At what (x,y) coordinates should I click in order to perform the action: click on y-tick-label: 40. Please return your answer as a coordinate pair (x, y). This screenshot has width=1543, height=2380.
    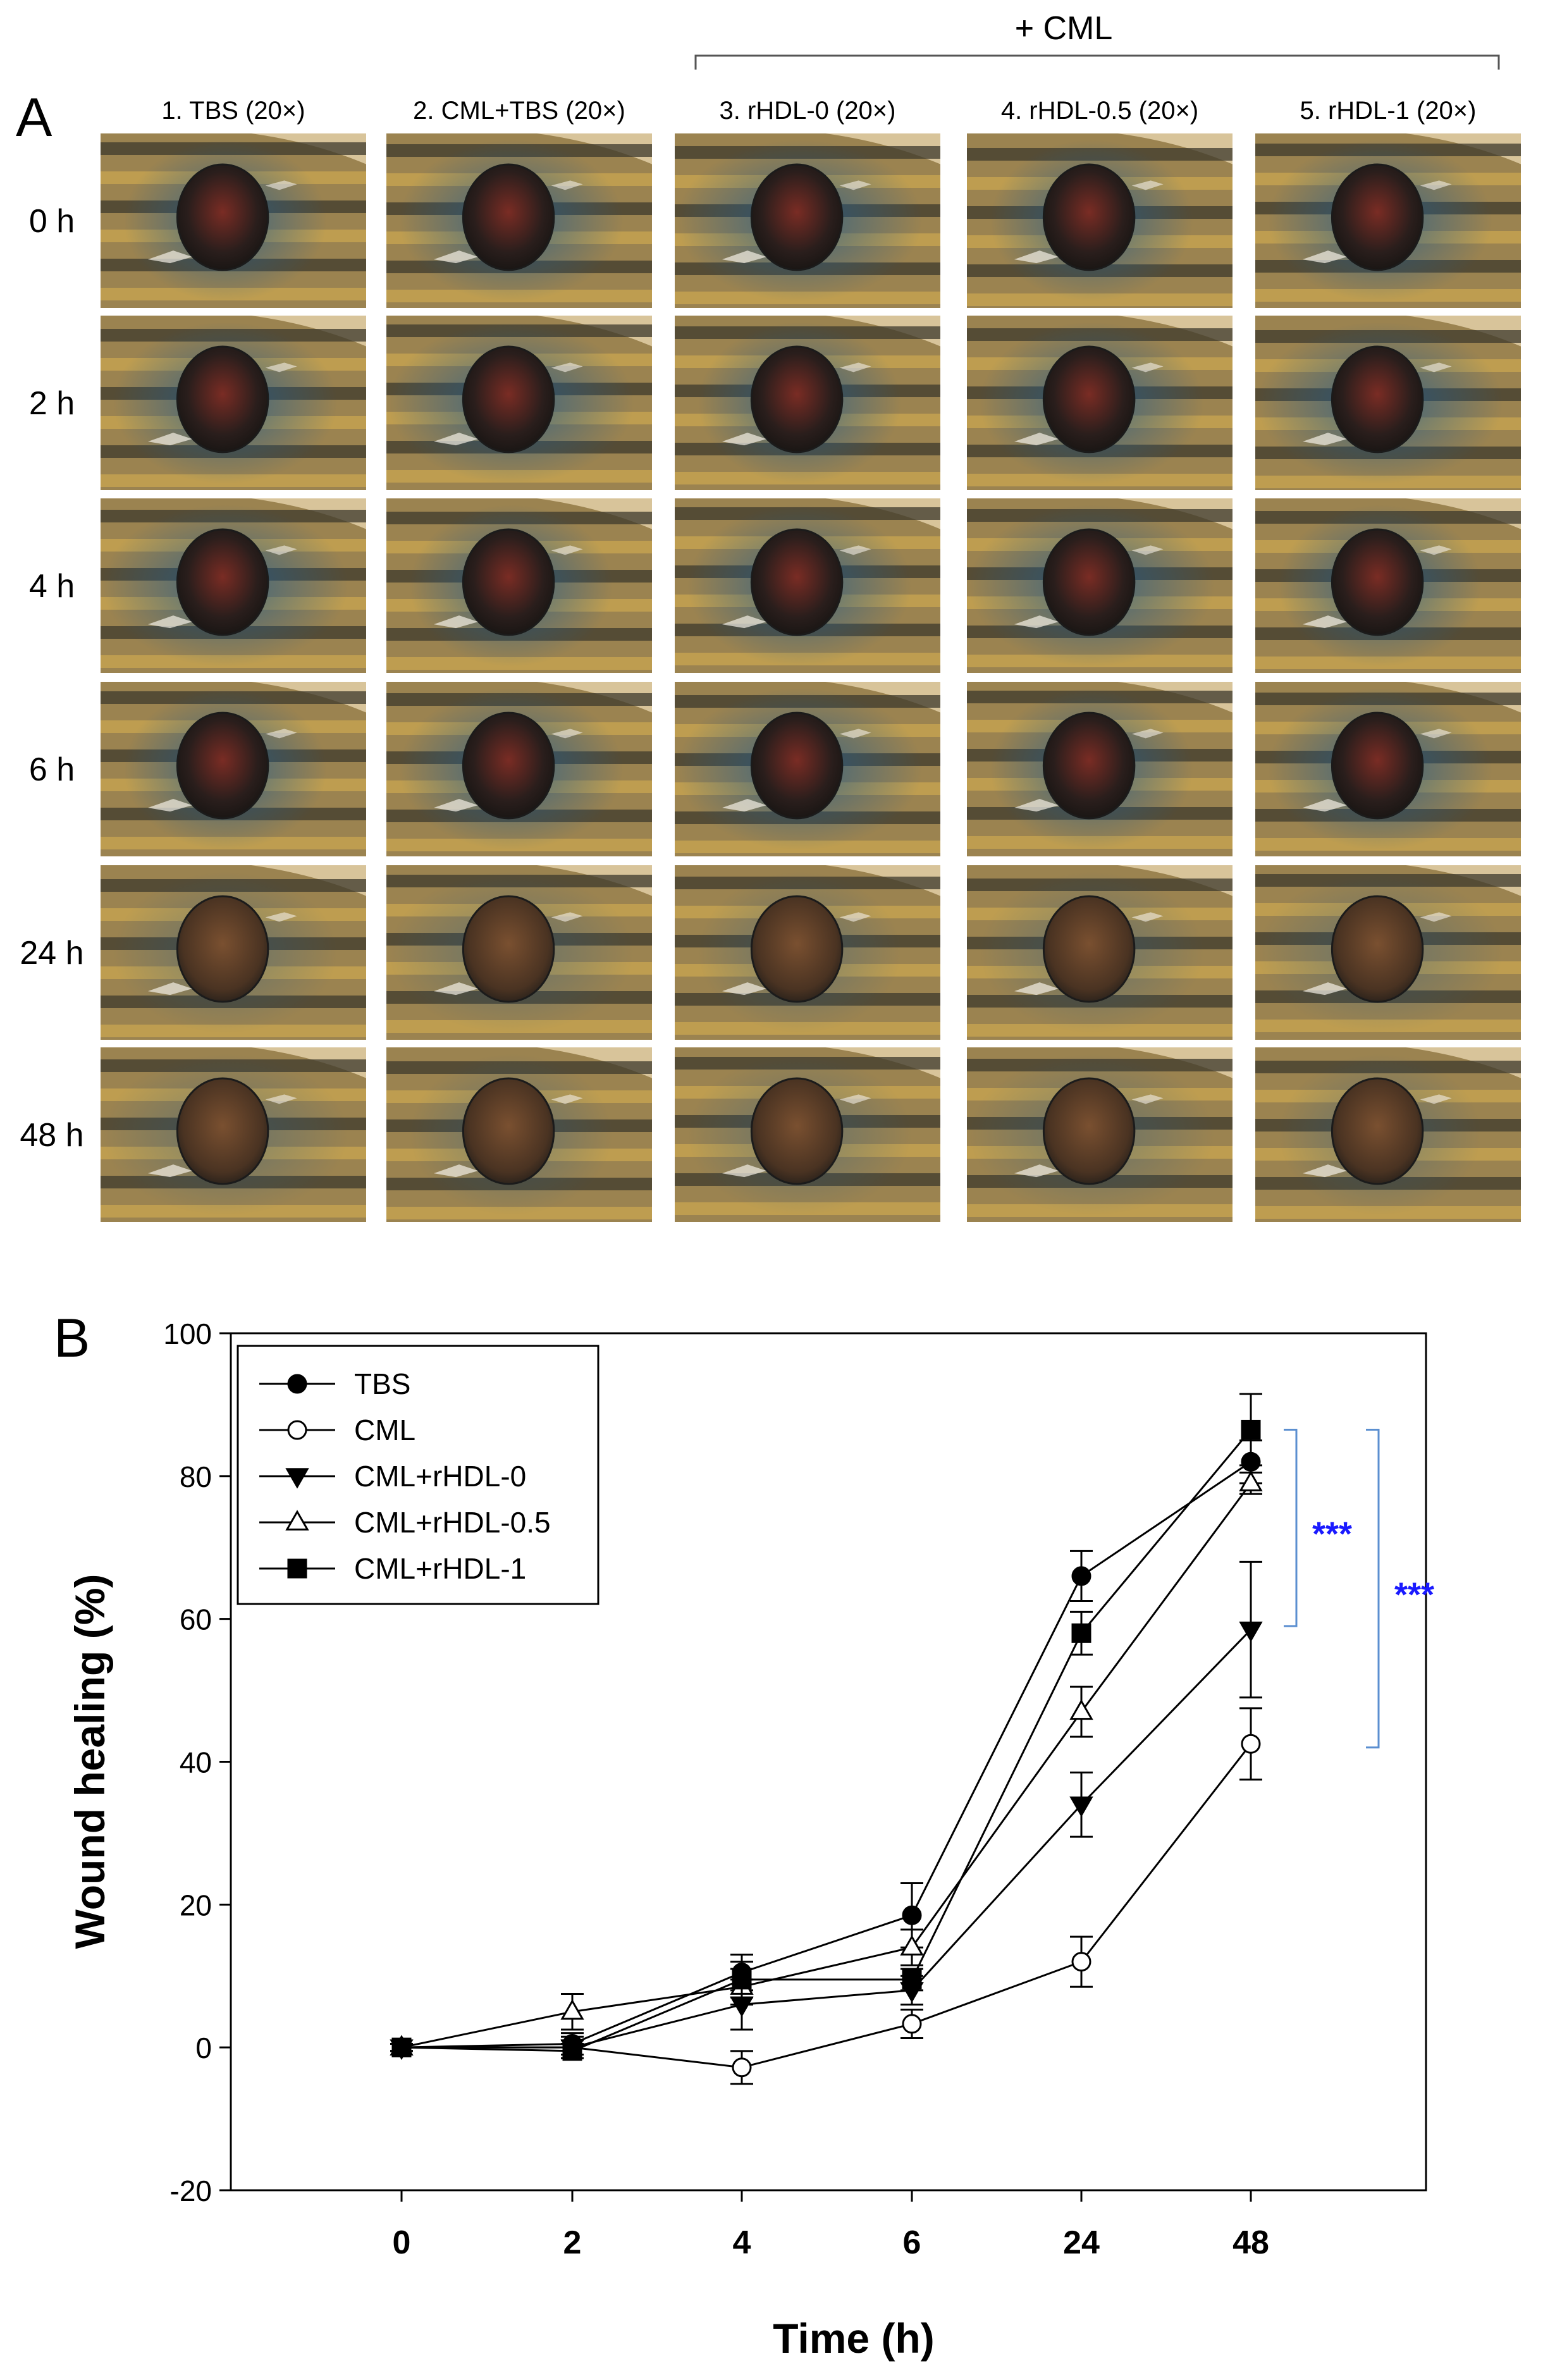
    Looking at the image, I should click on (196, 1762).